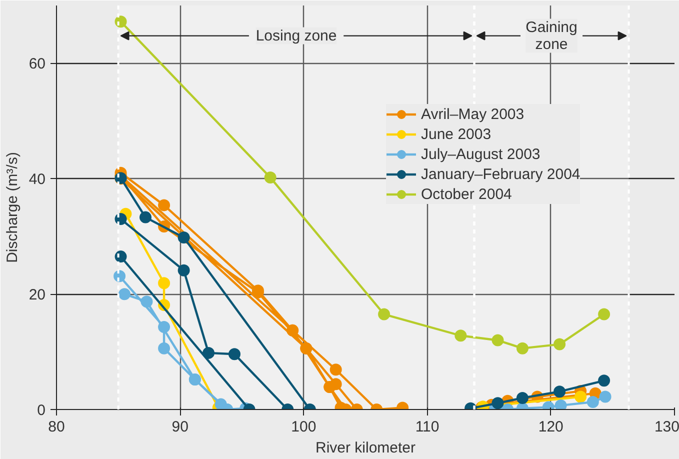 Image resolution: width=679 pixels, height=459 pixels. Describe the element at coordinates (37, 64) in the screenshot. I see `y-tick-label: 60` at that location.